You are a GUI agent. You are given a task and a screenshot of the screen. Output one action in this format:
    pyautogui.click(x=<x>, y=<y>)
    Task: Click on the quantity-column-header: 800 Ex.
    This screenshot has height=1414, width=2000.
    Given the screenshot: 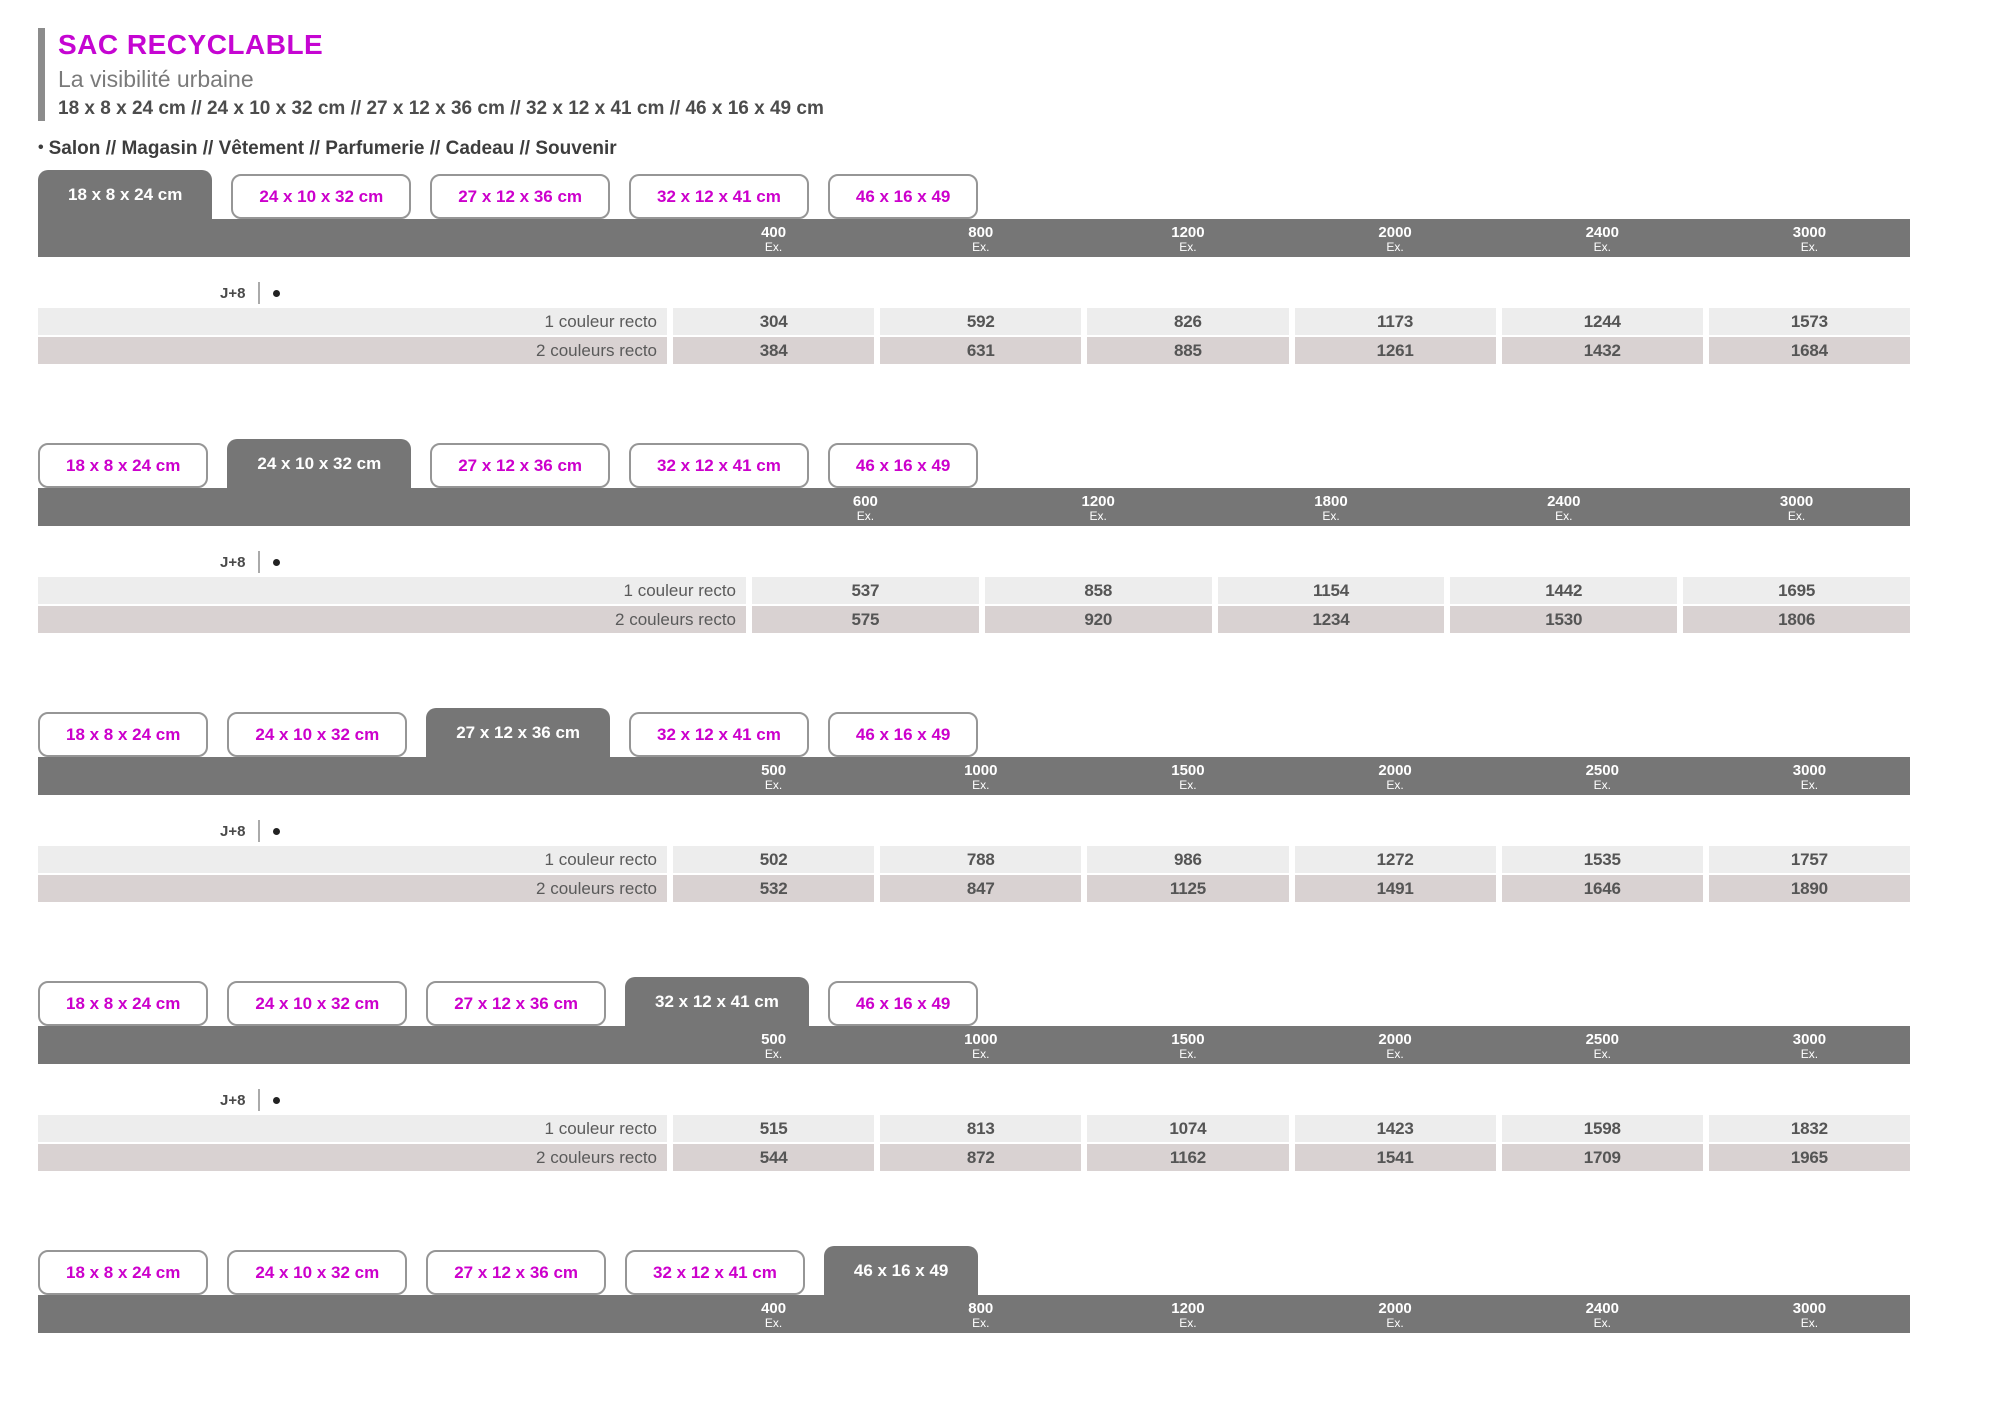 What is the action you would take?
    pyautogui.click(x=980, y=1314)
    